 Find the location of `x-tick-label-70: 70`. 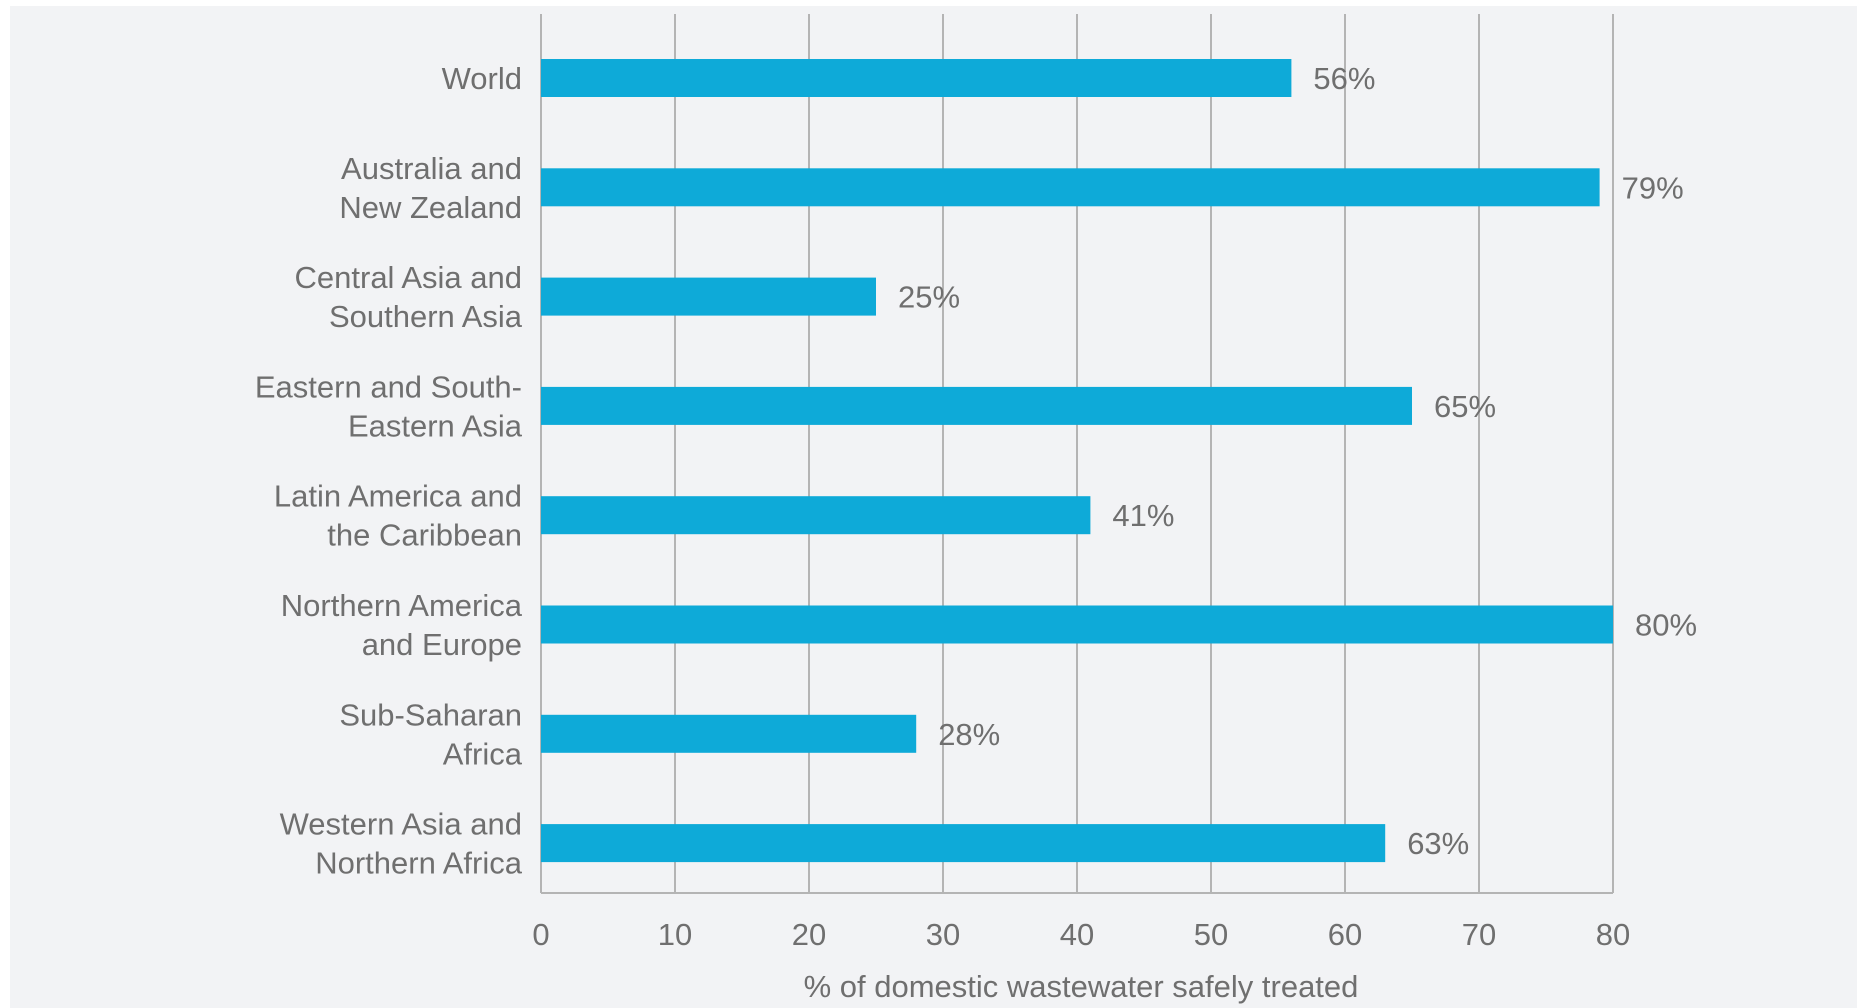

x-tick-label-70: 70 is located at coordinates (1479, 934).